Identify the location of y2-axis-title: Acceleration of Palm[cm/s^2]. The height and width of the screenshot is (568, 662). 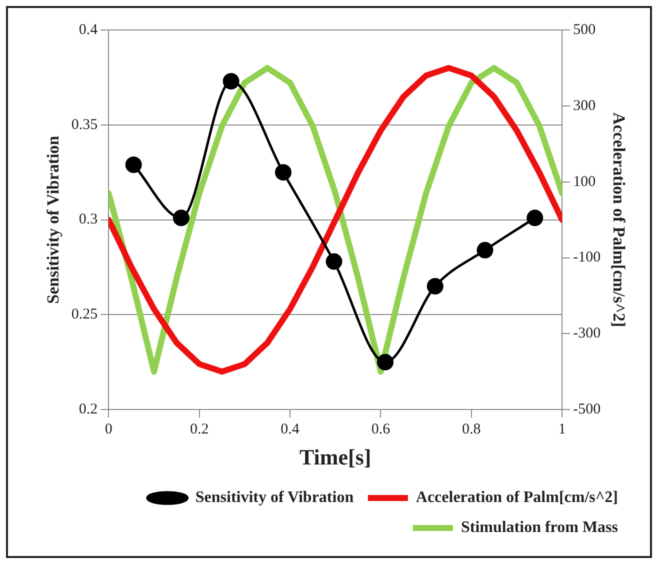
(618, 220).